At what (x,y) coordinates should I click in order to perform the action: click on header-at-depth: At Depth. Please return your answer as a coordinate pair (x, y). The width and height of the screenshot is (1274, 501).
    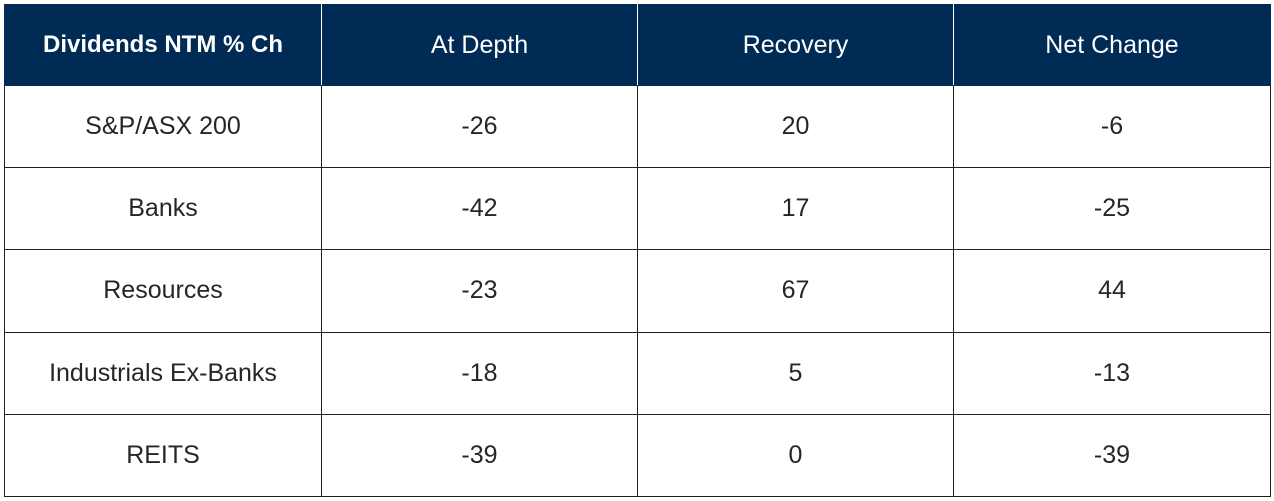
    Looking at the image, I should click on (479, 45).